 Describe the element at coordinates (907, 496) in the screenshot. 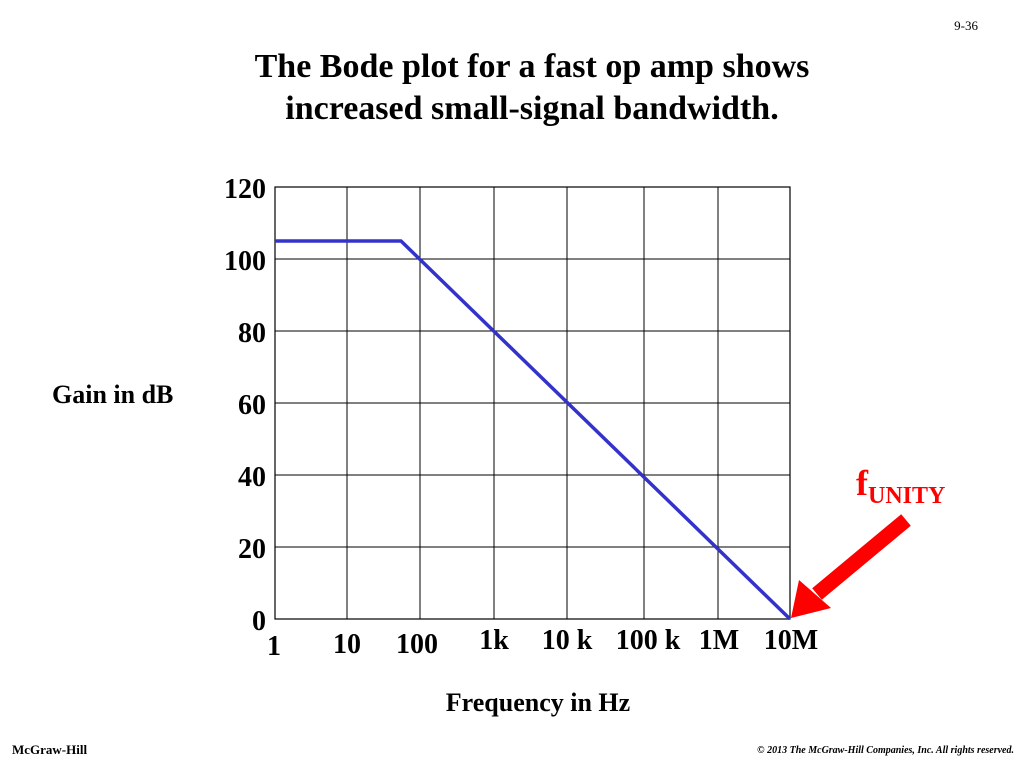

I see `funity-subscript: UNITY` at that location.